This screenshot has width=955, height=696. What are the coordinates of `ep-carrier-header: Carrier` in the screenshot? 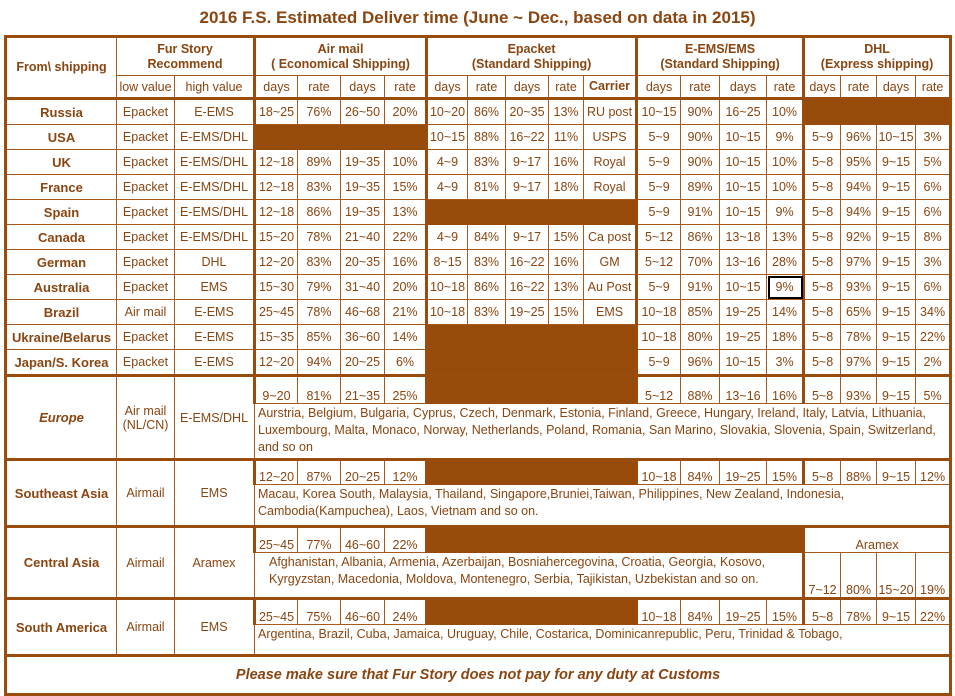 It's located at (610, 87).